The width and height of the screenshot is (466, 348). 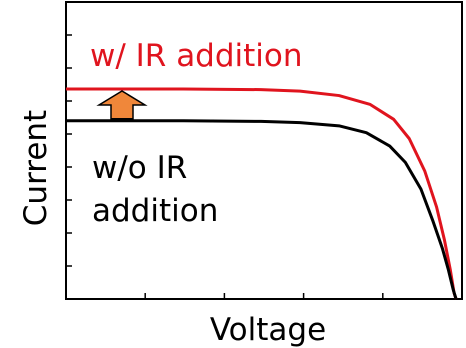 What do you see at coordinates (122, 105) in the screenshot?
I see `increase-arrow` at bounding box center [122, 105].